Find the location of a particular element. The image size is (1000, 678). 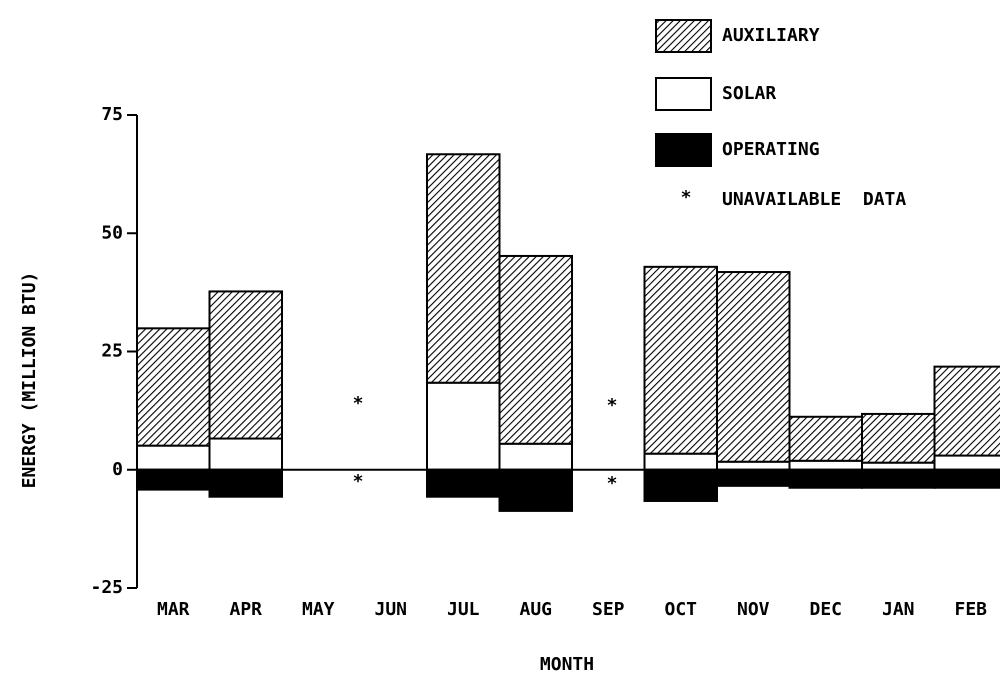

x-tick-label: SEP is located at coordinates (608, 609).